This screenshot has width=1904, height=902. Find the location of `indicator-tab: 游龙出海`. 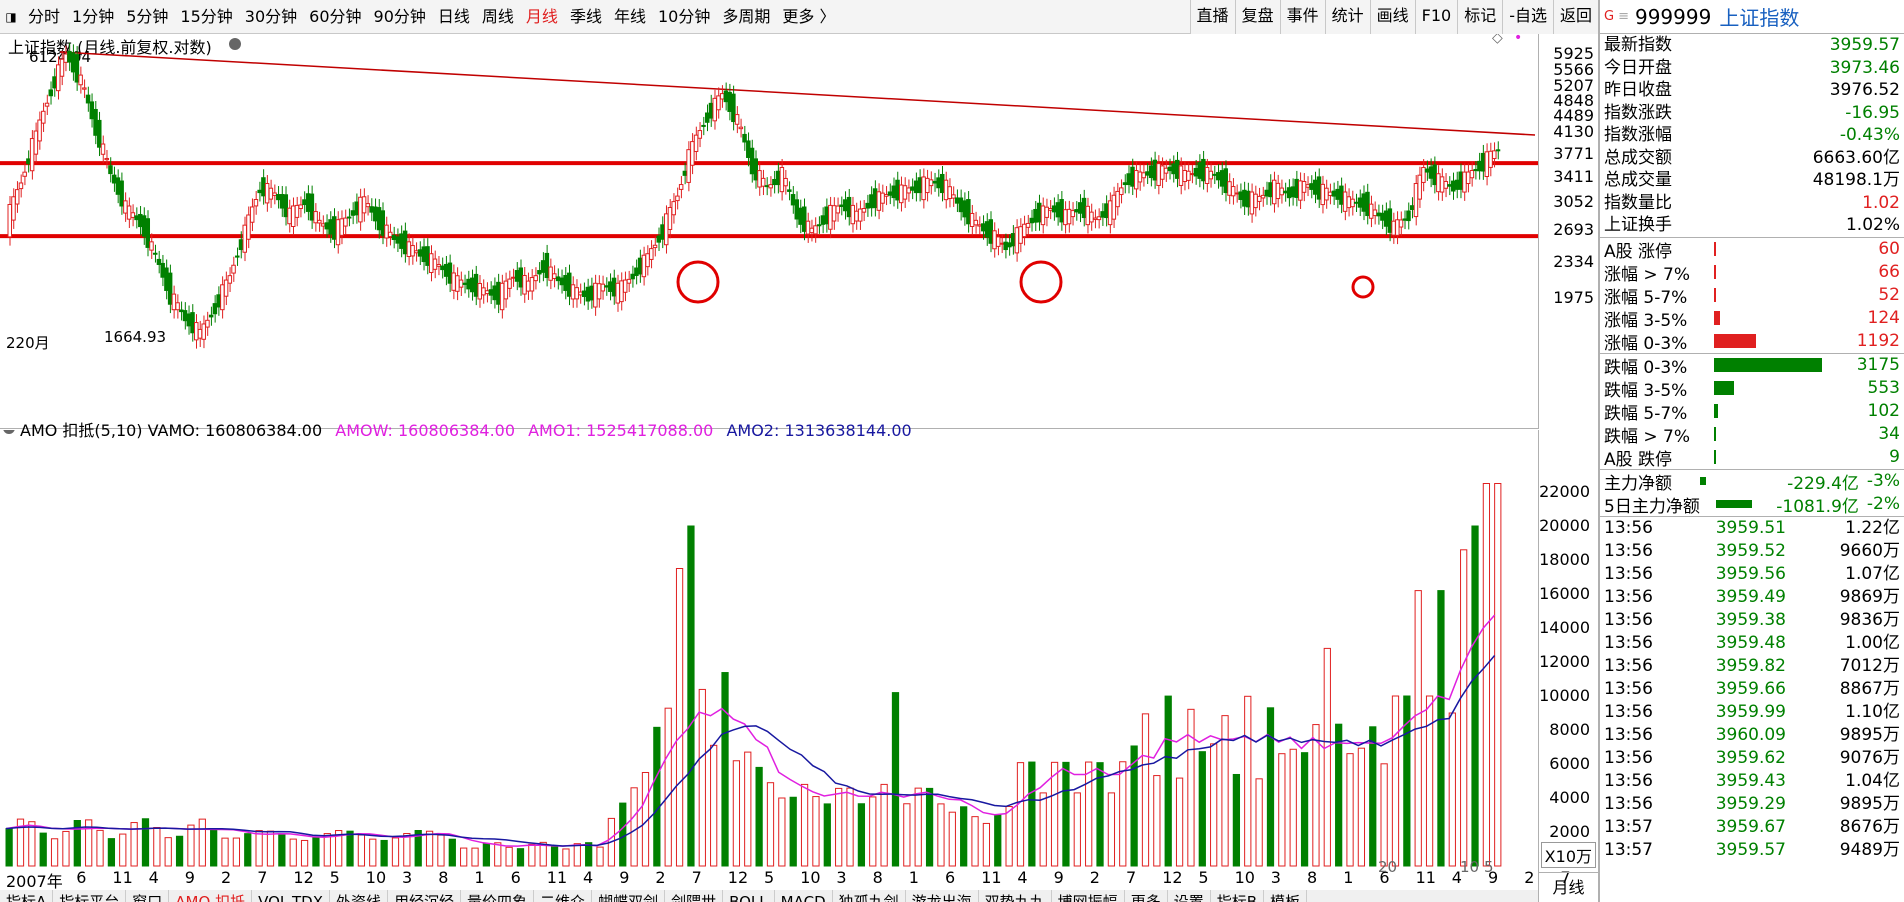

indicator-tab: 游龙出海 is located at coordinates (942, 896).